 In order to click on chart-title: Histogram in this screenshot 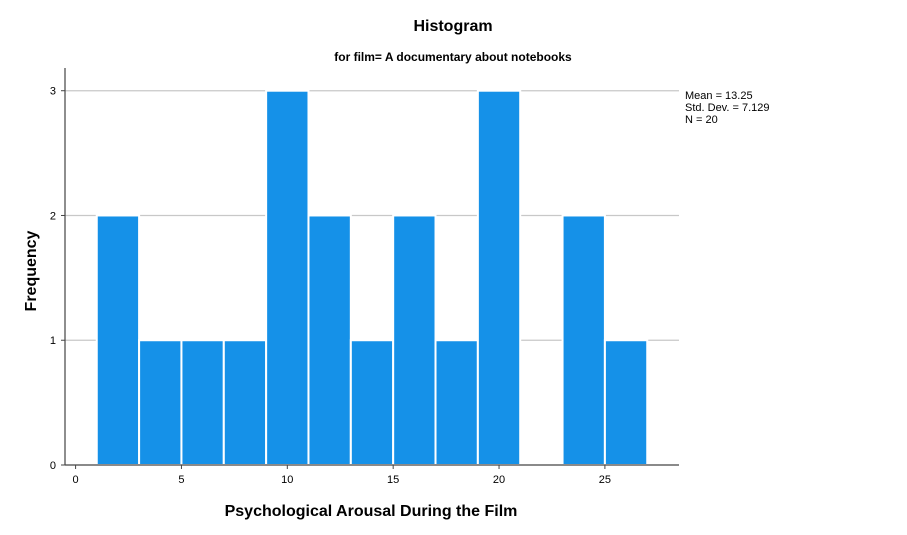, I will do `click(452, 26)`.